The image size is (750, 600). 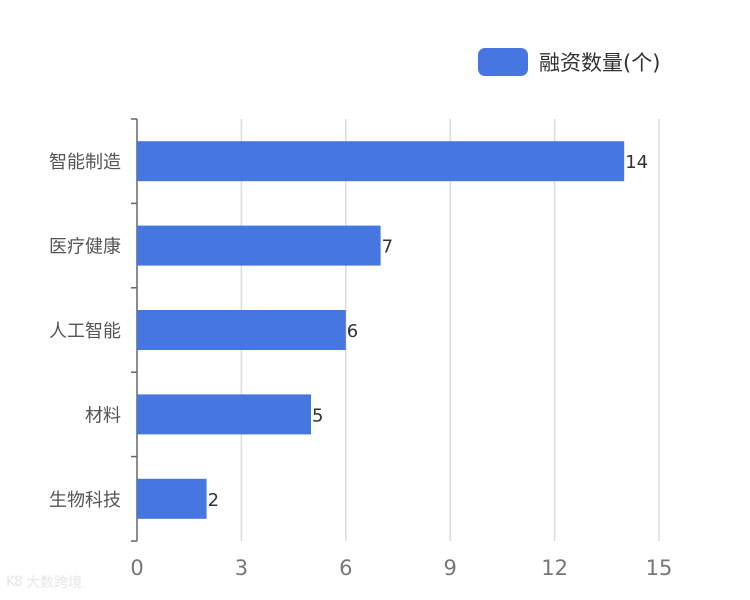 What do you see at coordinates (14, 582) in the screenshot?
I see `watermark-logo-icon: K8` at bounding box center [14, 582].